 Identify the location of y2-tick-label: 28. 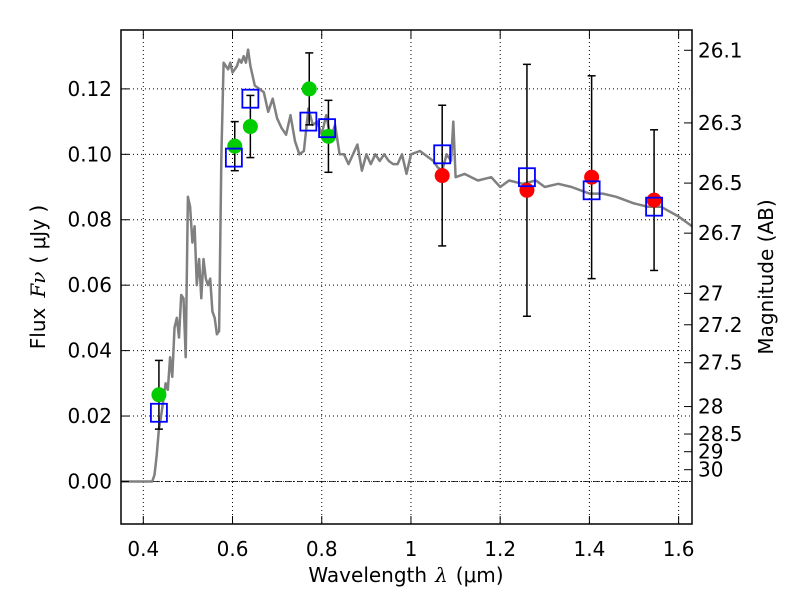
(710, 407).